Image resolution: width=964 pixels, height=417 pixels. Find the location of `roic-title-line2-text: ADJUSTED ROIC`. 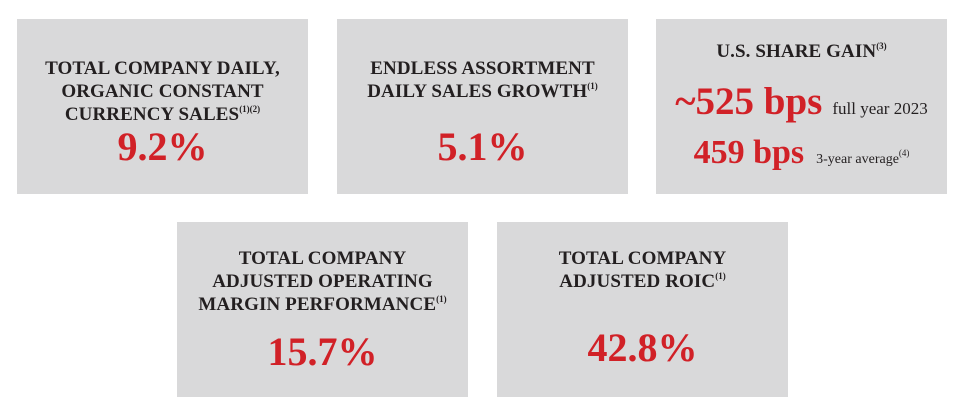

roic-title-line2-text: ADJUSTED ROIC is located at coordinates (637, 281).